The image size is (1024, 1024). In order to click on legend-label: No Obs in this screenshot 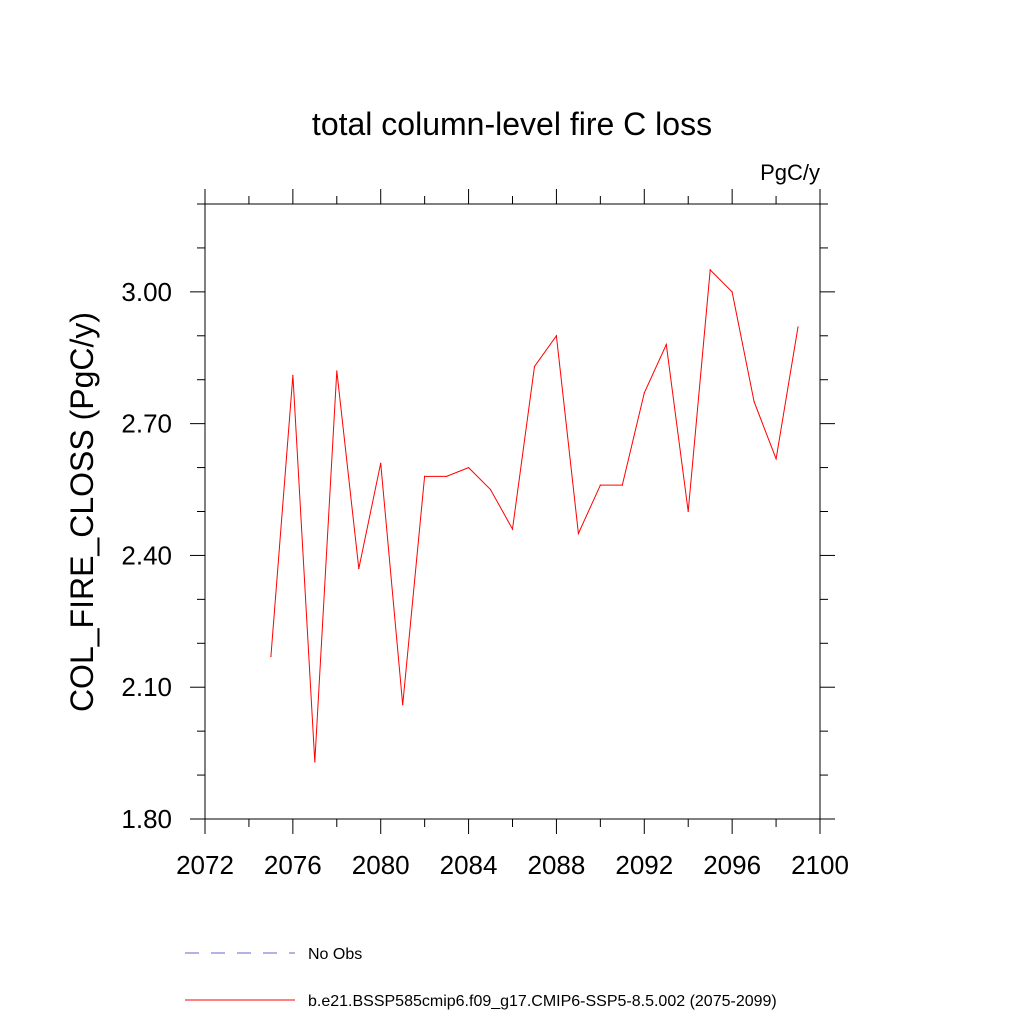, I will do `click(335, 954)`.